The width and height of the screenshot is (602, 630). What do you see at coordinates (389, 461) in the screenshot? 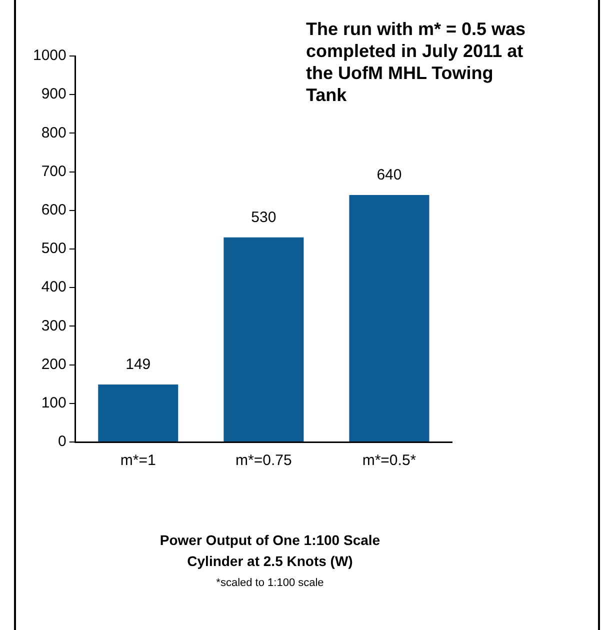
I see `x-tick-label: m*=0.5*` at bounding box center [389, 461].